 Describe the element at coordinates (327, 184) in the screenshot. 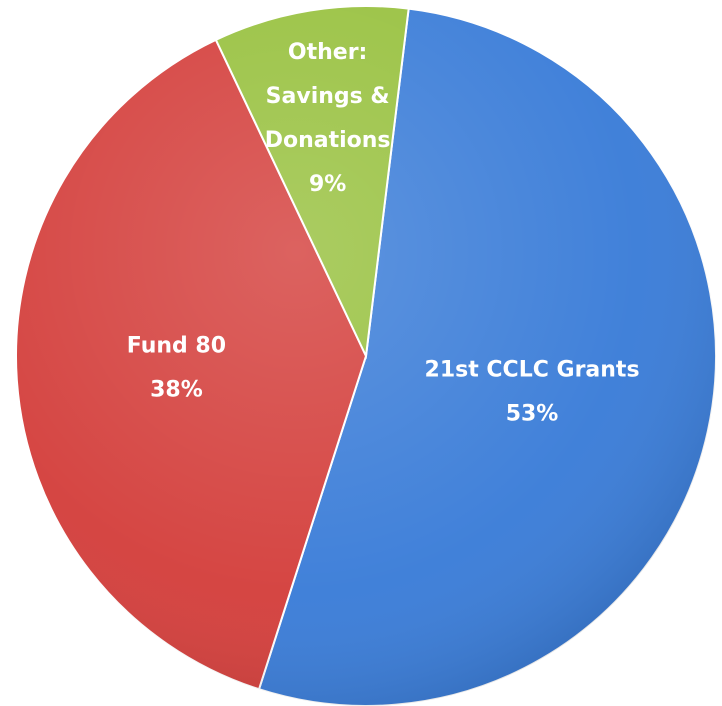

I see `slice-value-label: 9%` at that location.